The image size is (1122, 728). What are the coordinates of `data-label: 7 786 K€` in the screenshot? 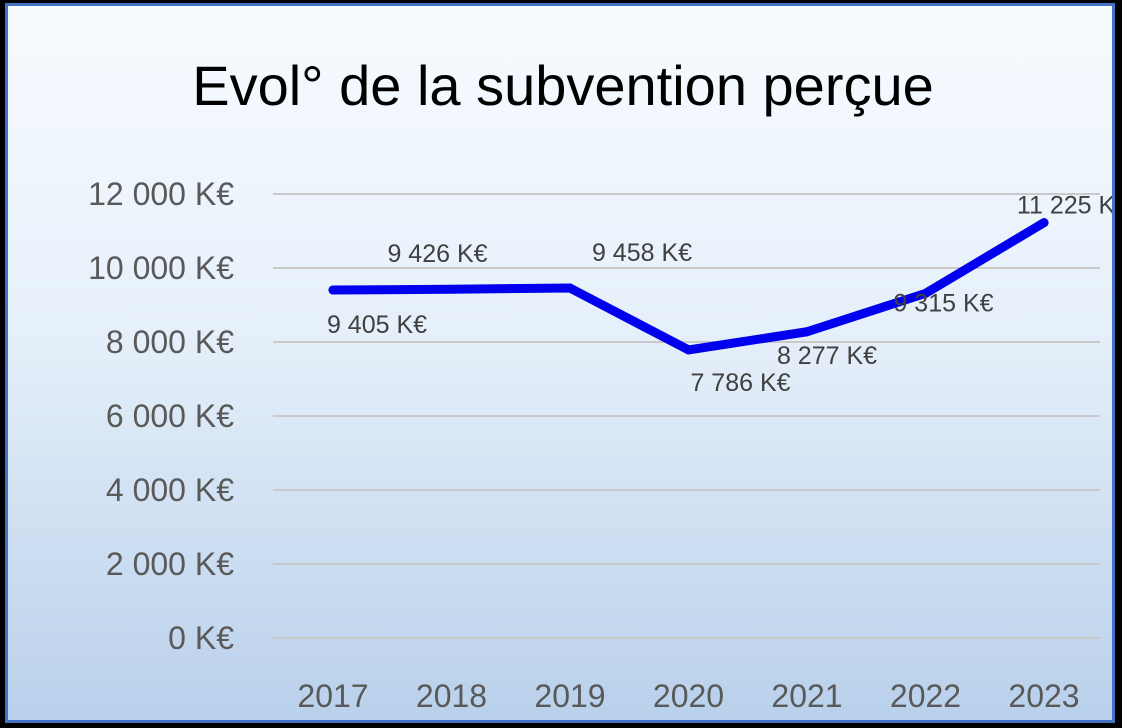 It's located at (740, 383).